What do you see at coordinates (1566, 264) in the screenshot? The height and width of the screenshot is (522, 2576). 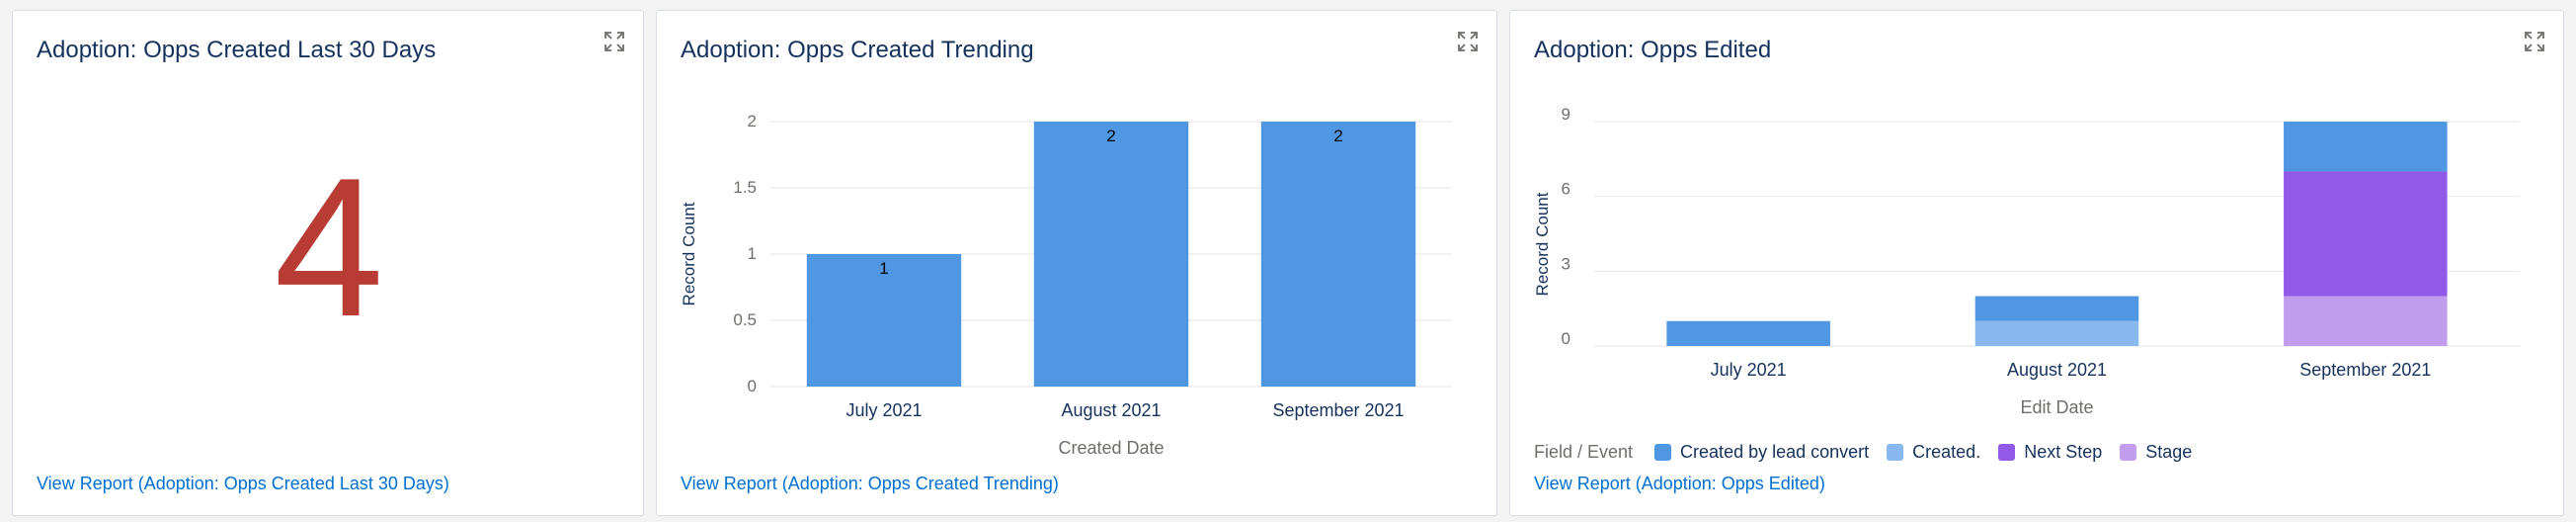 I see `y-tick-label: 3` at bounding box center [1566, 264].